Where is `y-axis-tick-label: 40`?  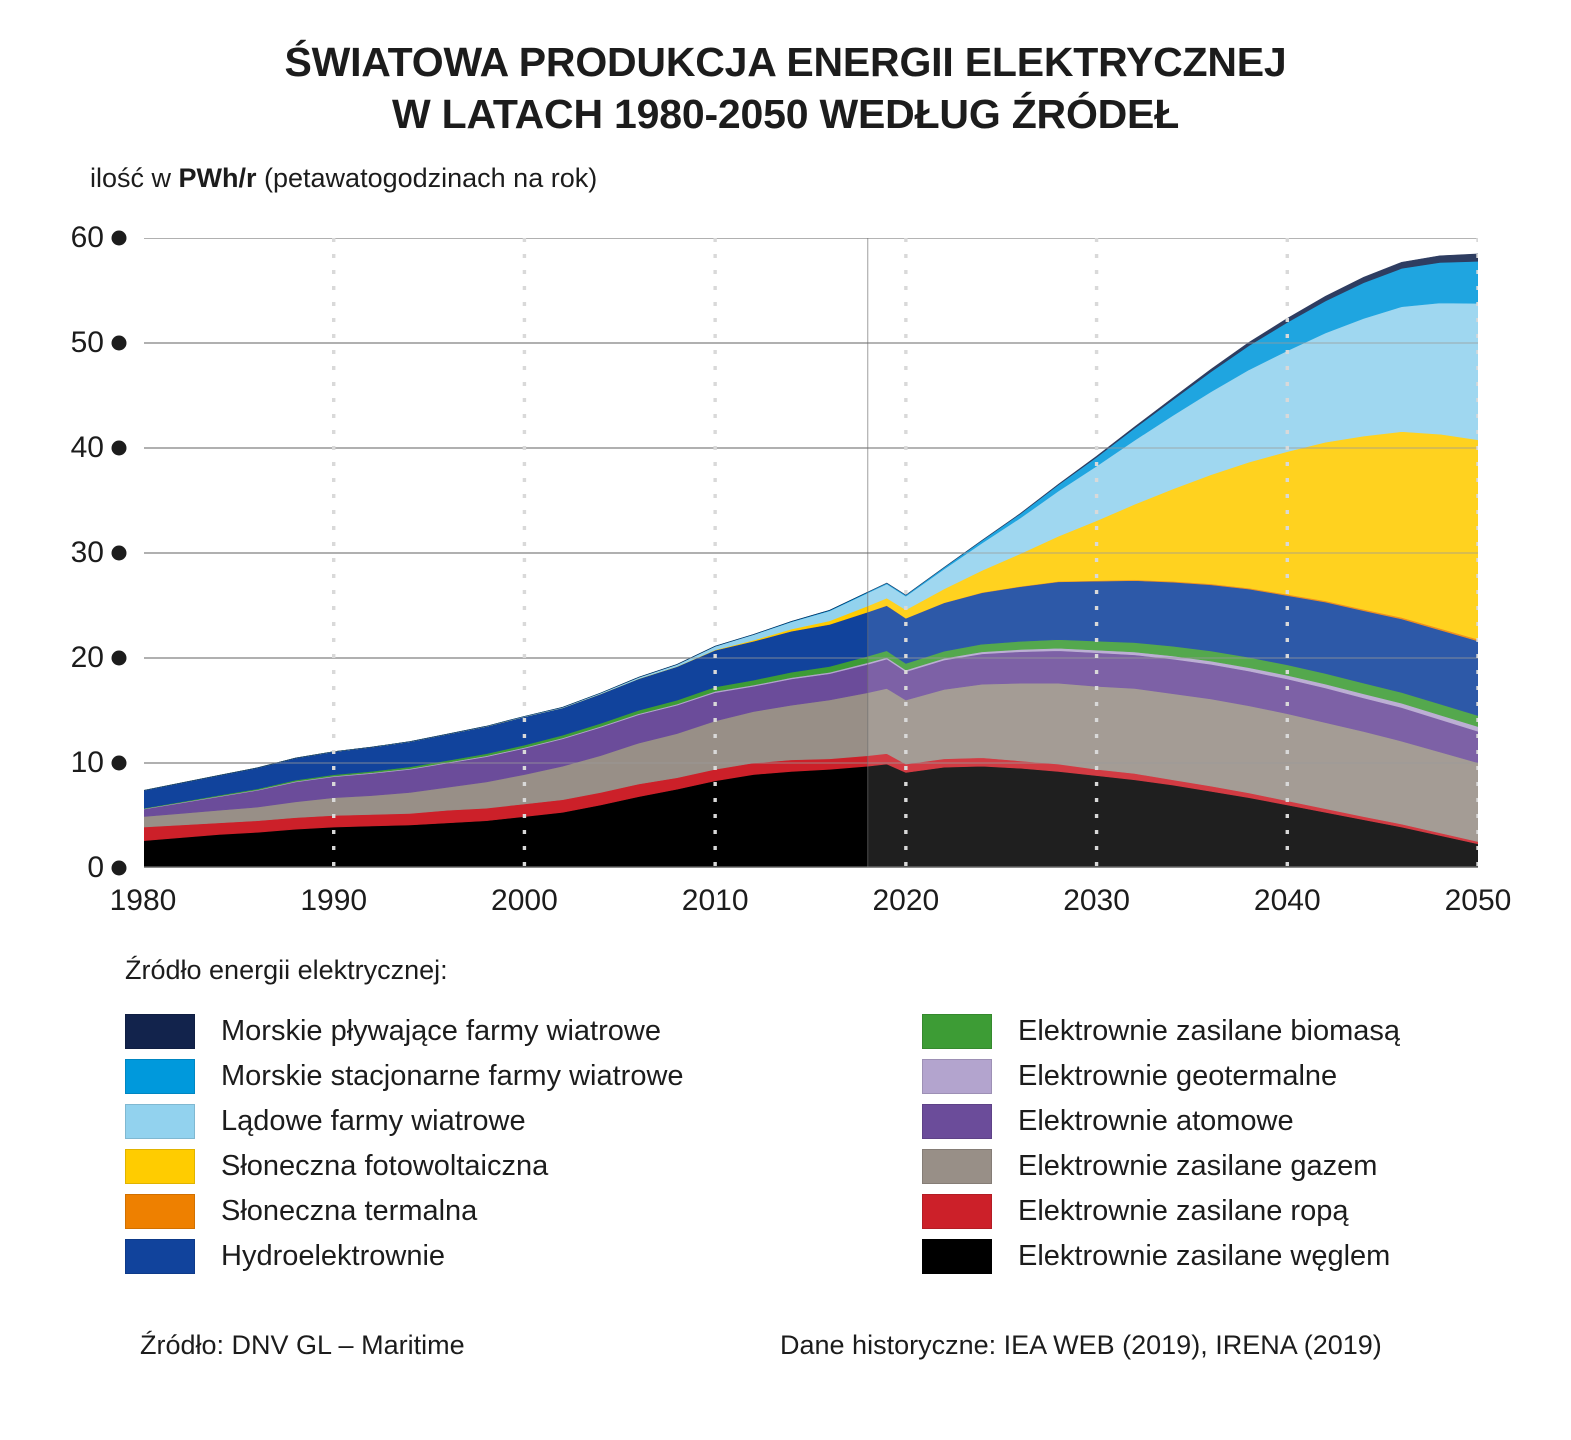 y-axis-tick-label: 40 is located at coordinates (87, 447).